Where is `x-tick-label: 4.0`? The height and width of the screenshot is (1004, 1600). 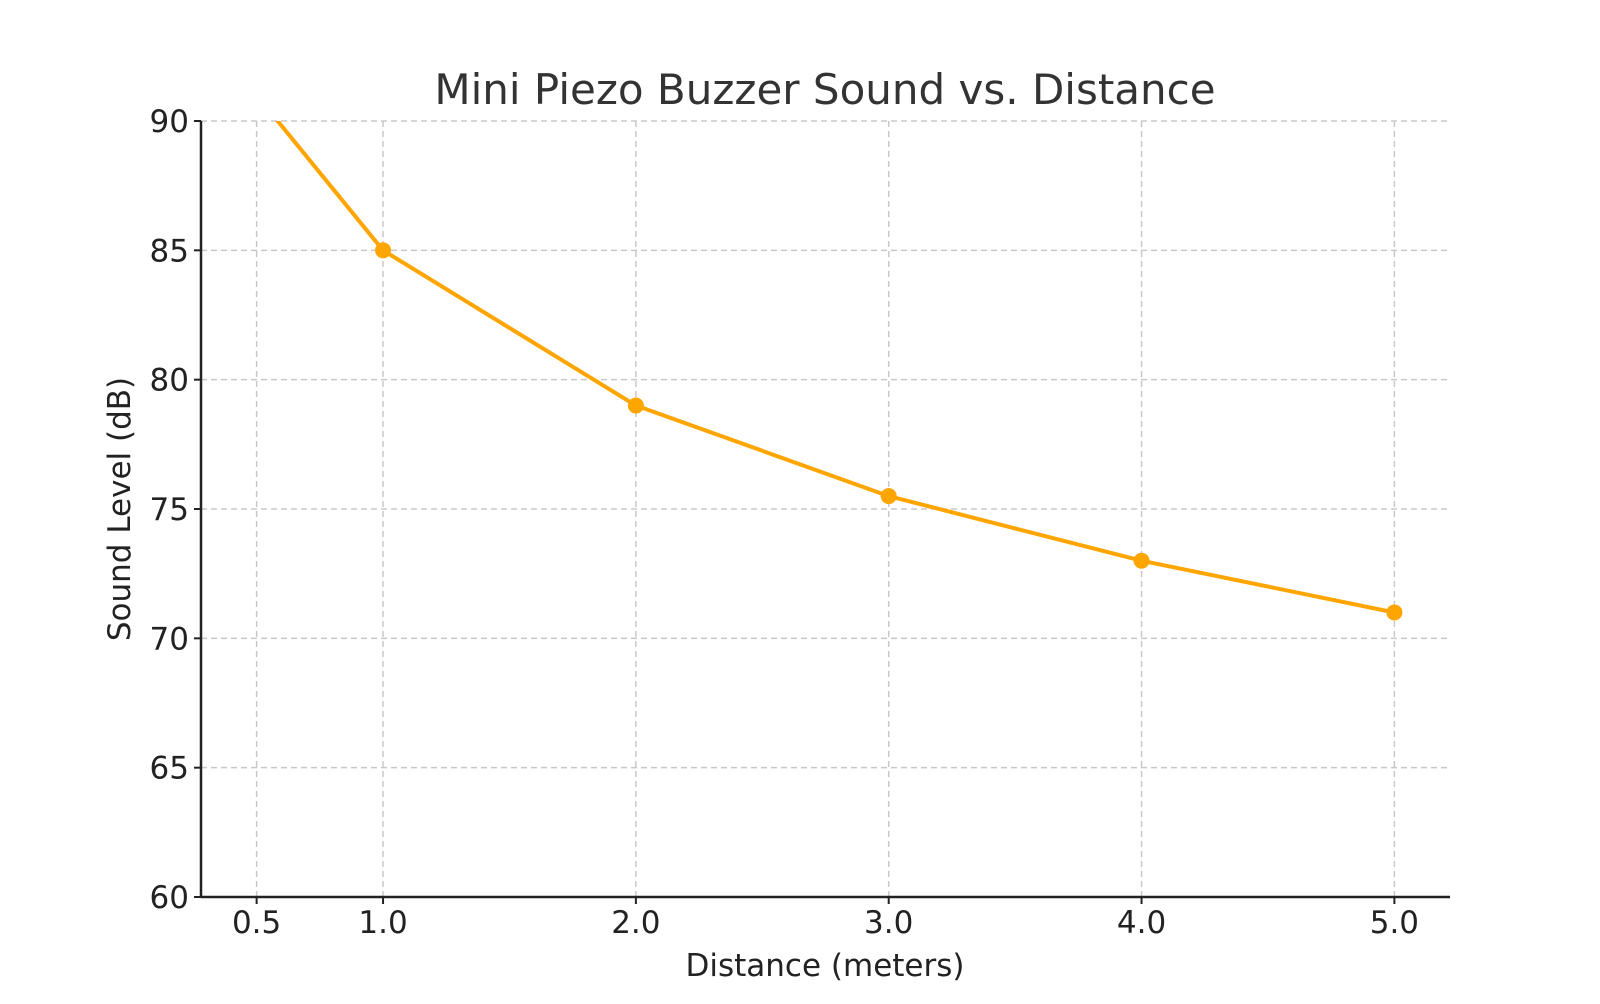
x-tick-label: 4.0 is located at coordinates (1141, 923).